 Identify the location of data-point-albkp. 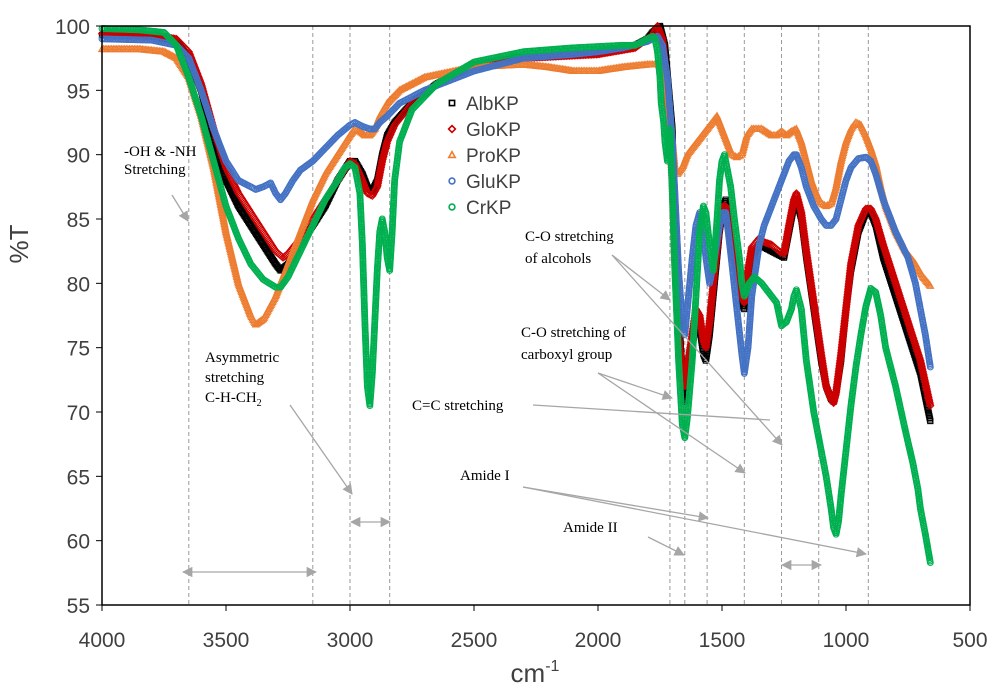
(930, 421).